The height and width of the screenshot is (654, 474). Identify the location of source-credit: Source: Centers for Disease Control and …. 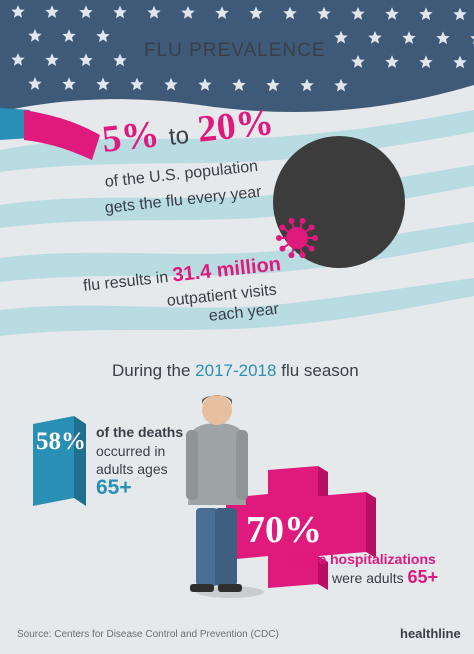
(148, 634).